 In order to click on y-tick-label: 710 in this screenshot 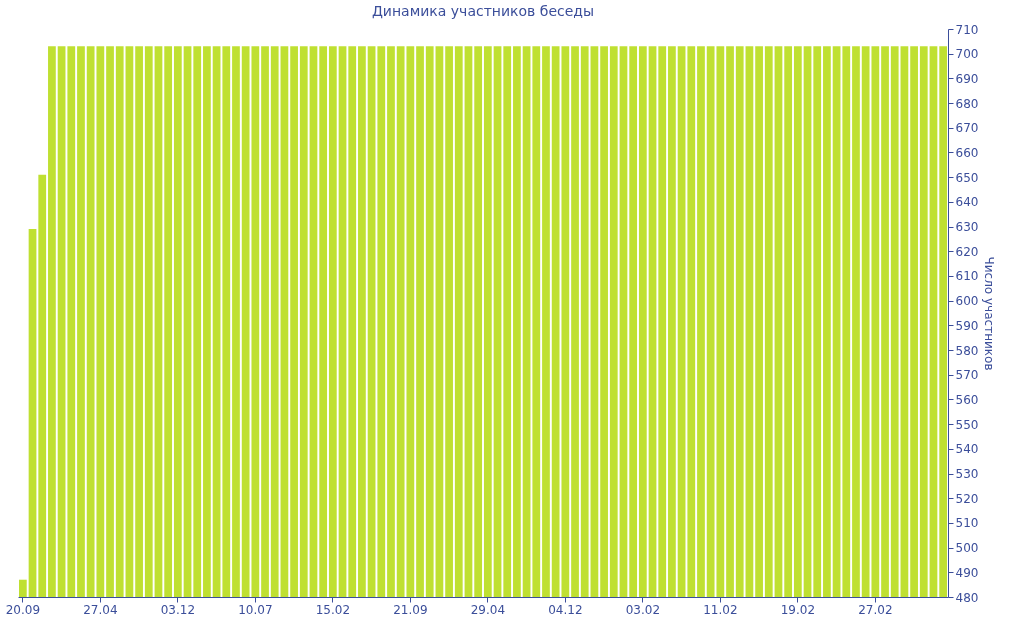, I will do `click(967, 29)`.